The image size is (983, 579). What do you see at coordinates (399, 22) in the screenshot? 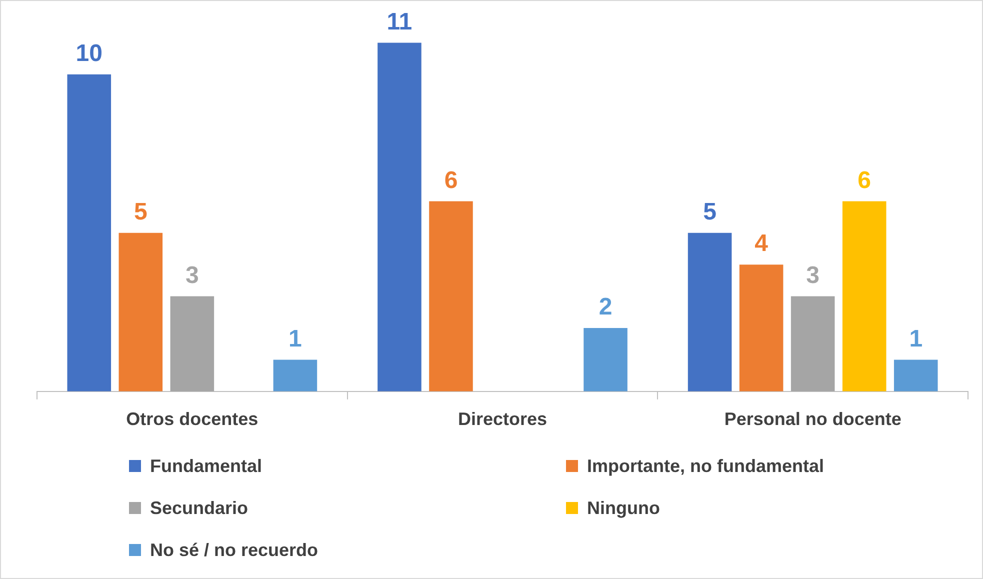
I see `data-label: 11` at bounding box center [399, 22].